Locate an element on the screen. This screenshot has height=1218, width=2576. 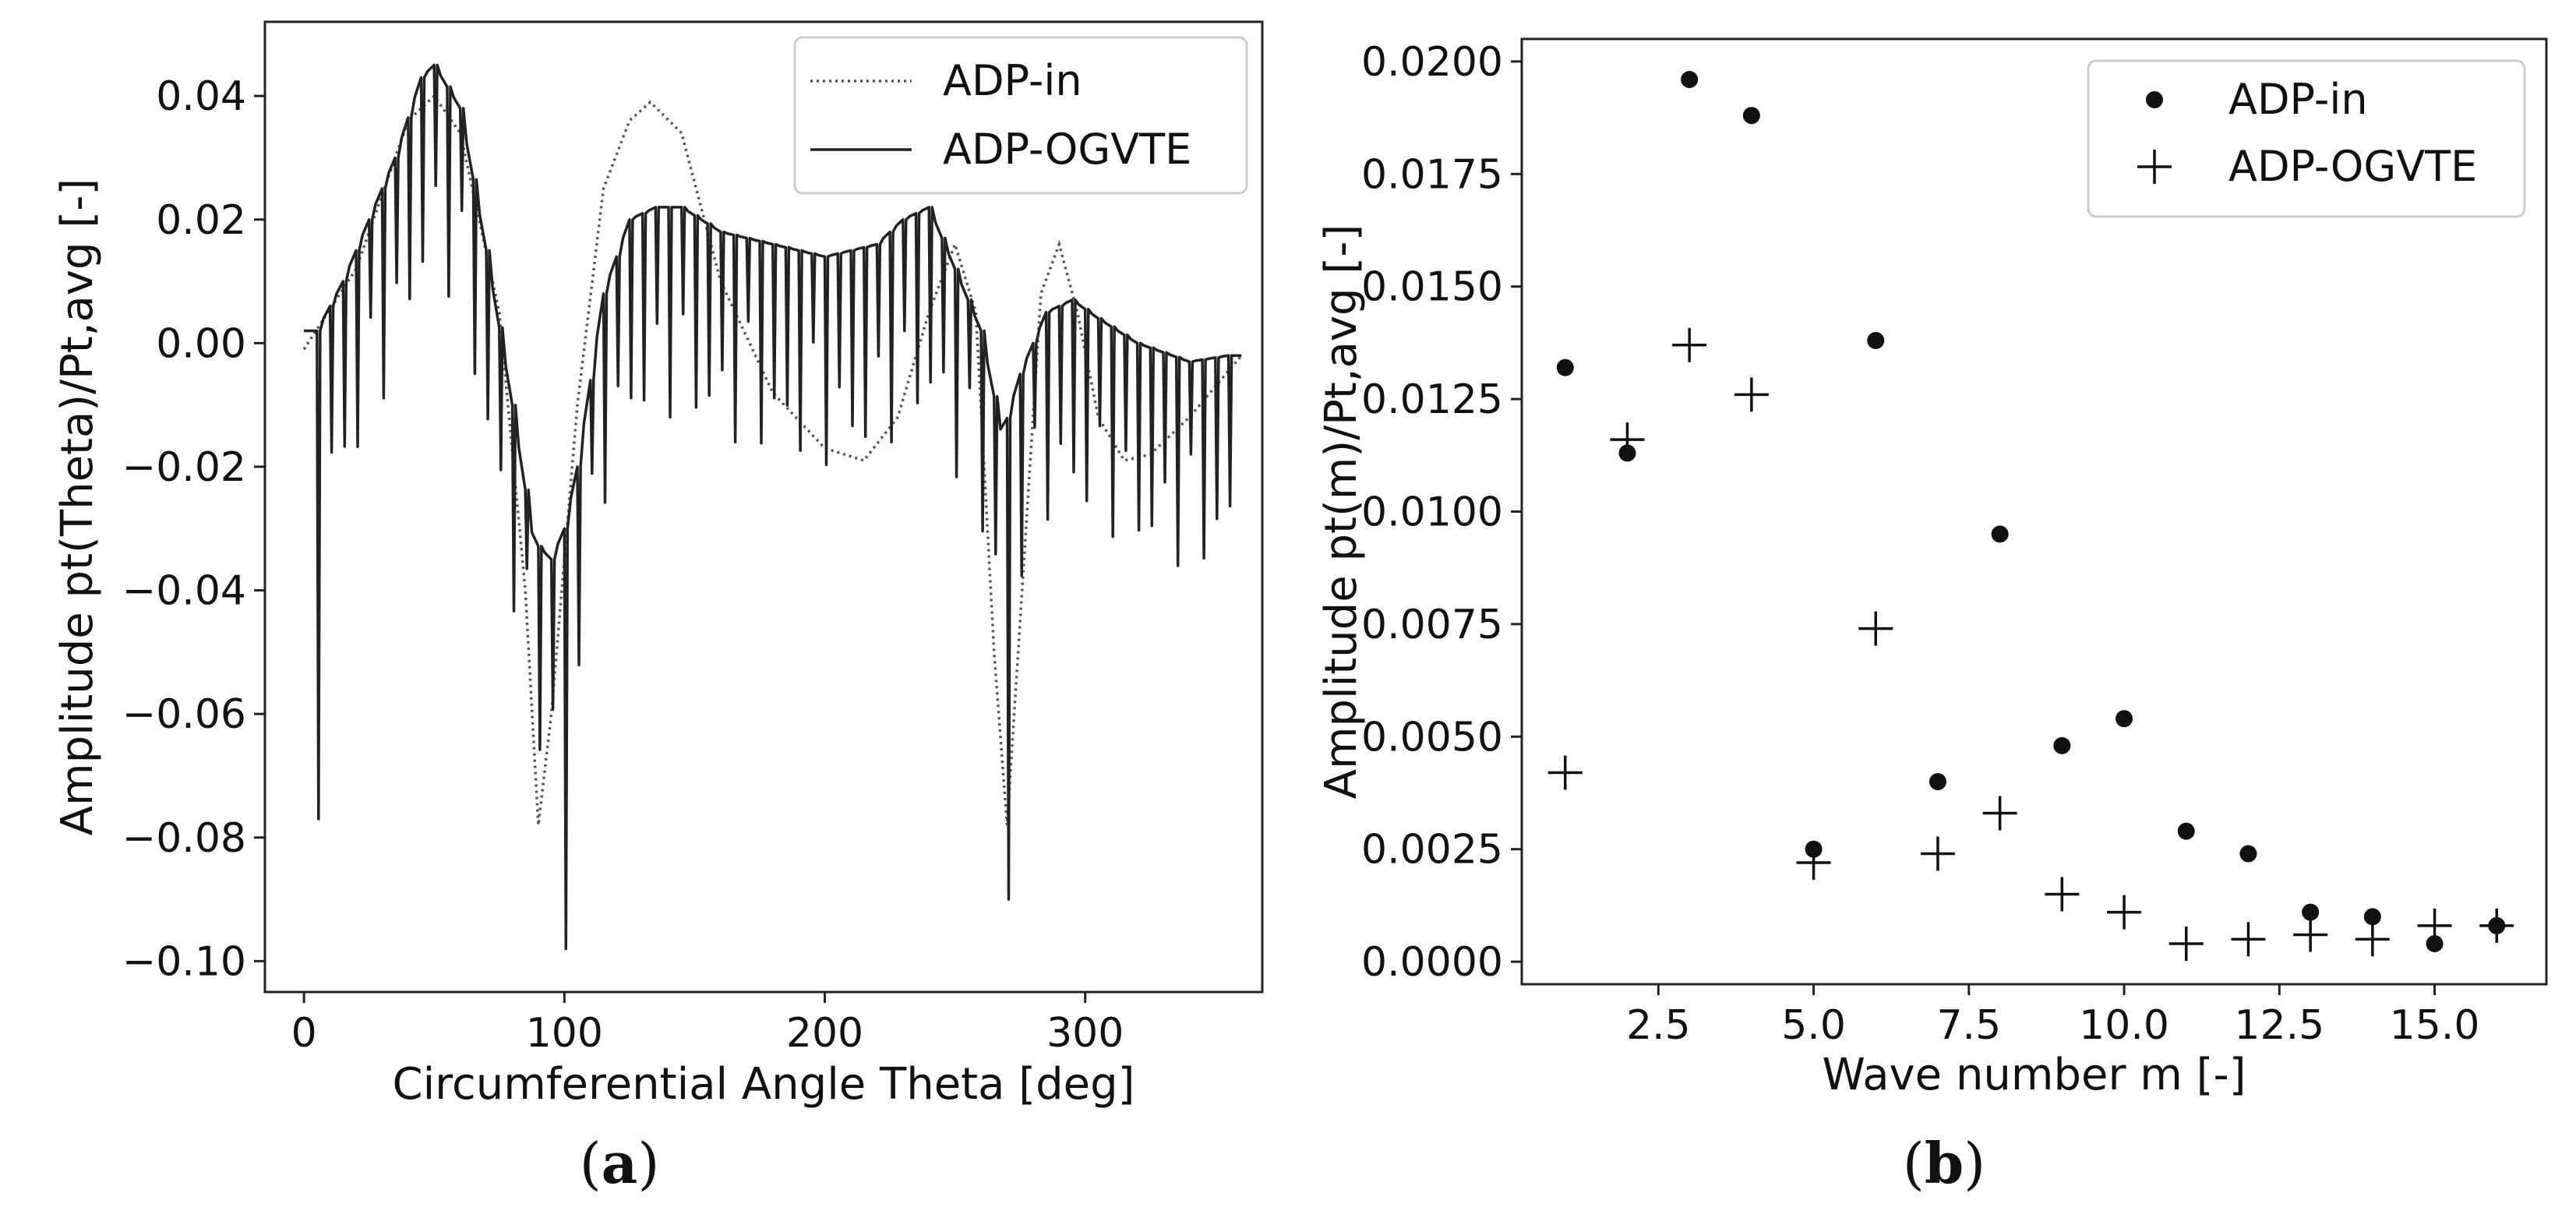
panel-b-caption: (b) is located at coordinates (1944, 1163).